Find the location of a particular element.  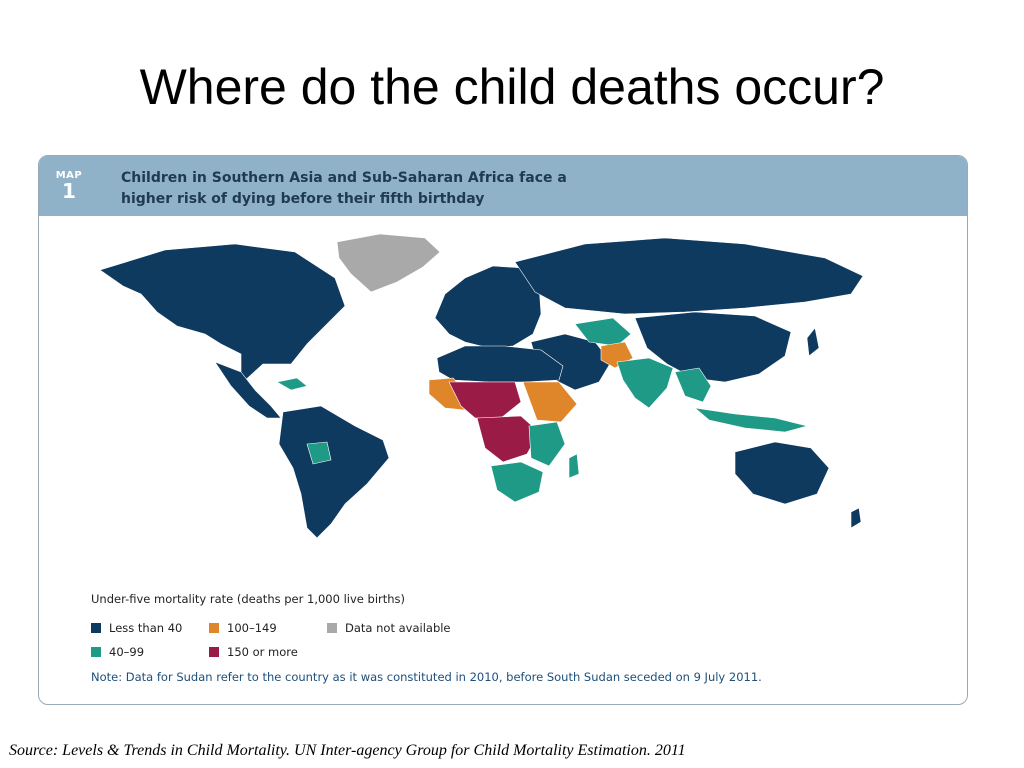

region-south-america is located at coordinates (334, 472).